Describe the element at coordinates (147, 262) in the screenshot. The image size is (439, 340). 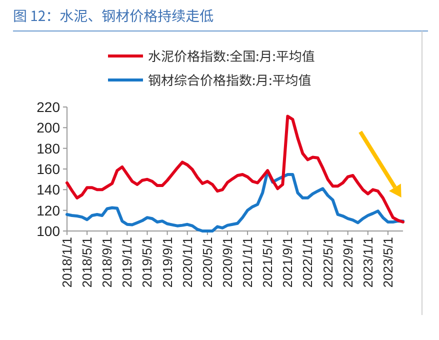
I see `x-tick-label: 2019/5/1` at that location.